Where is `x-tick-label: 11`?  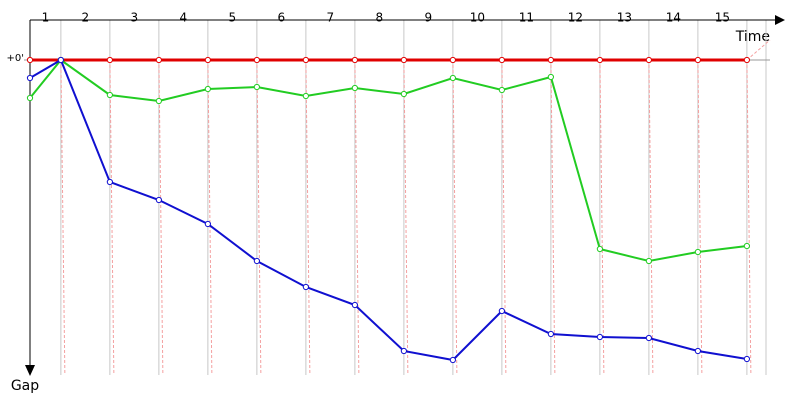 x-tick-label: 11 is located at coordinates (526, 18).